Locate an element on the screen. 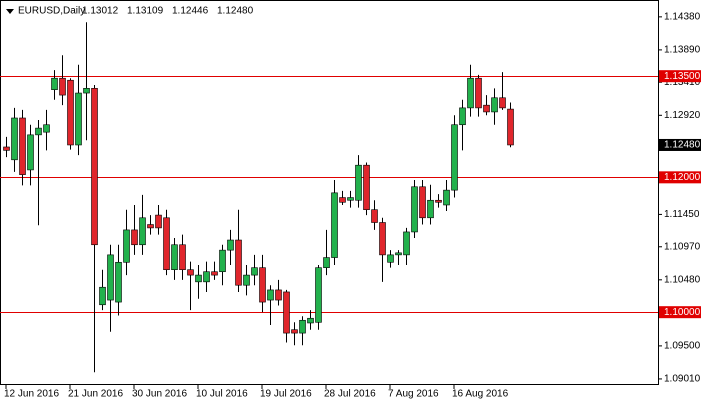 This screenshot has height=405, width=704. current-price-label: 1.12480 is located at coordinates (682, 145).